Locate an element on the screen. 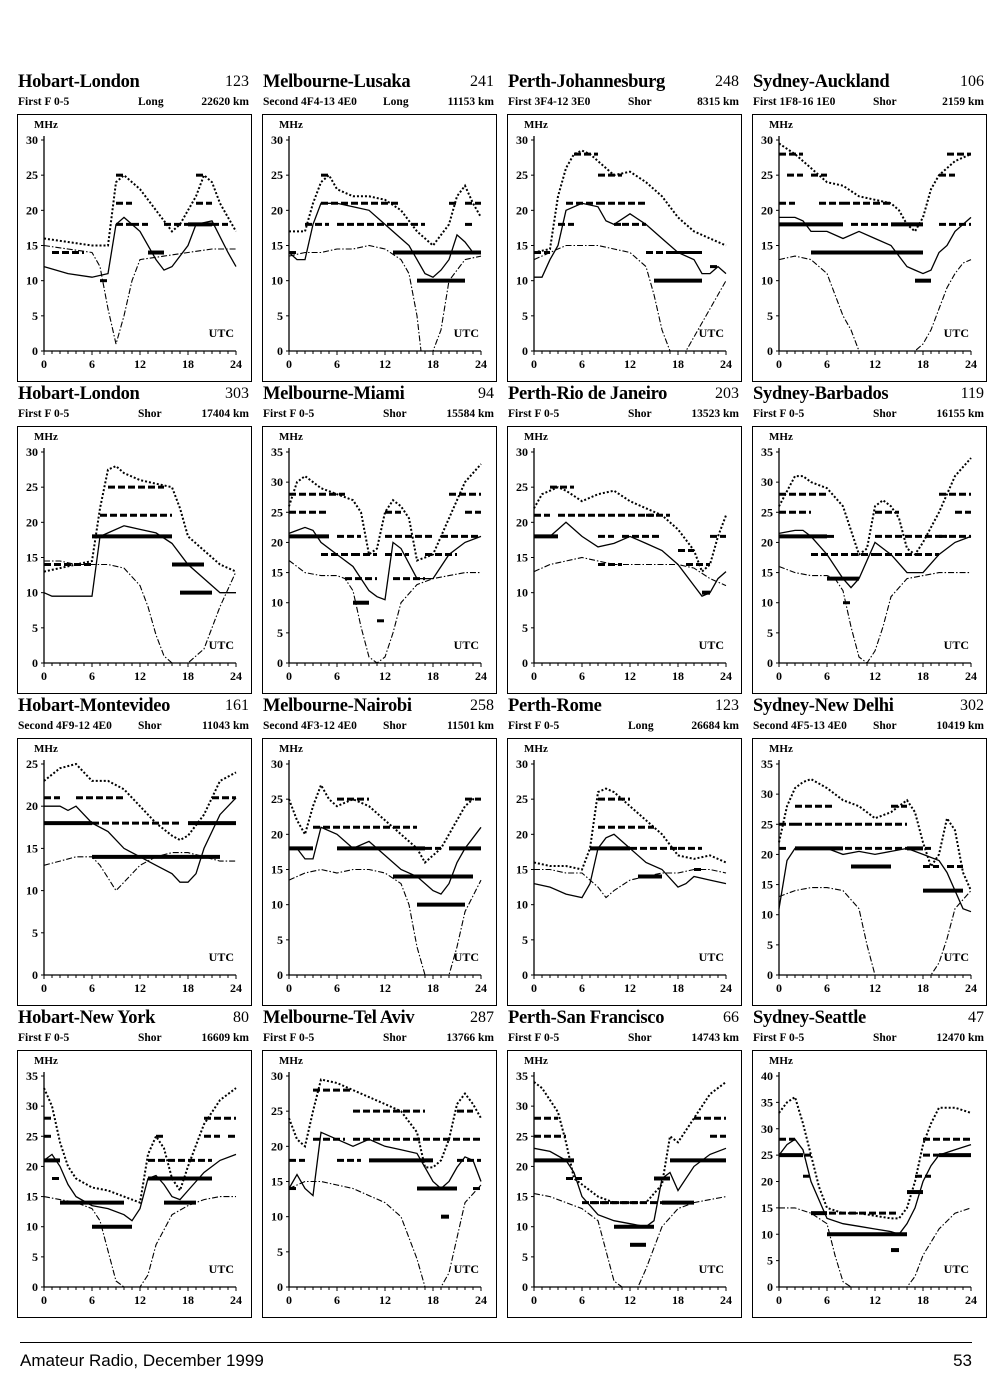  path-distance: 8315 km is located at coordinates (718, 102).